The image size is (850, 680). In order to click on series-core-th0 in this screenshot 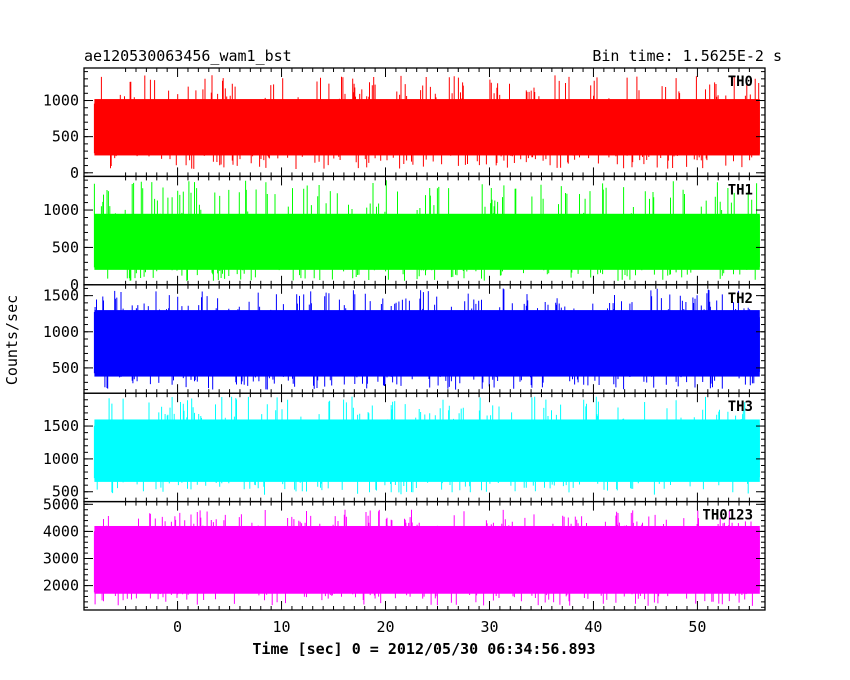, I will do `click(427, 127)`.